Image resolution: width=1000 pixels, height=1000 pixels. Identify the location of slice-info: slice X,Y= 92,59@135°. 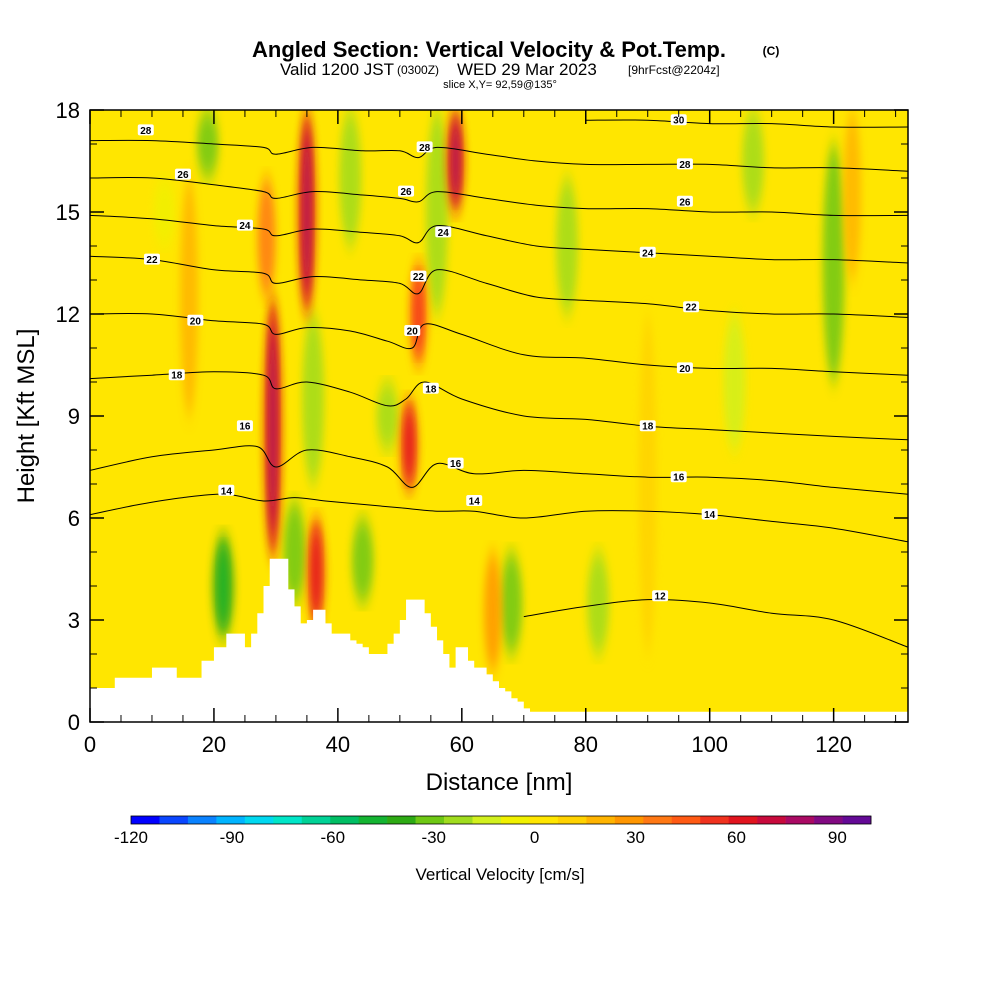
(500, 85).